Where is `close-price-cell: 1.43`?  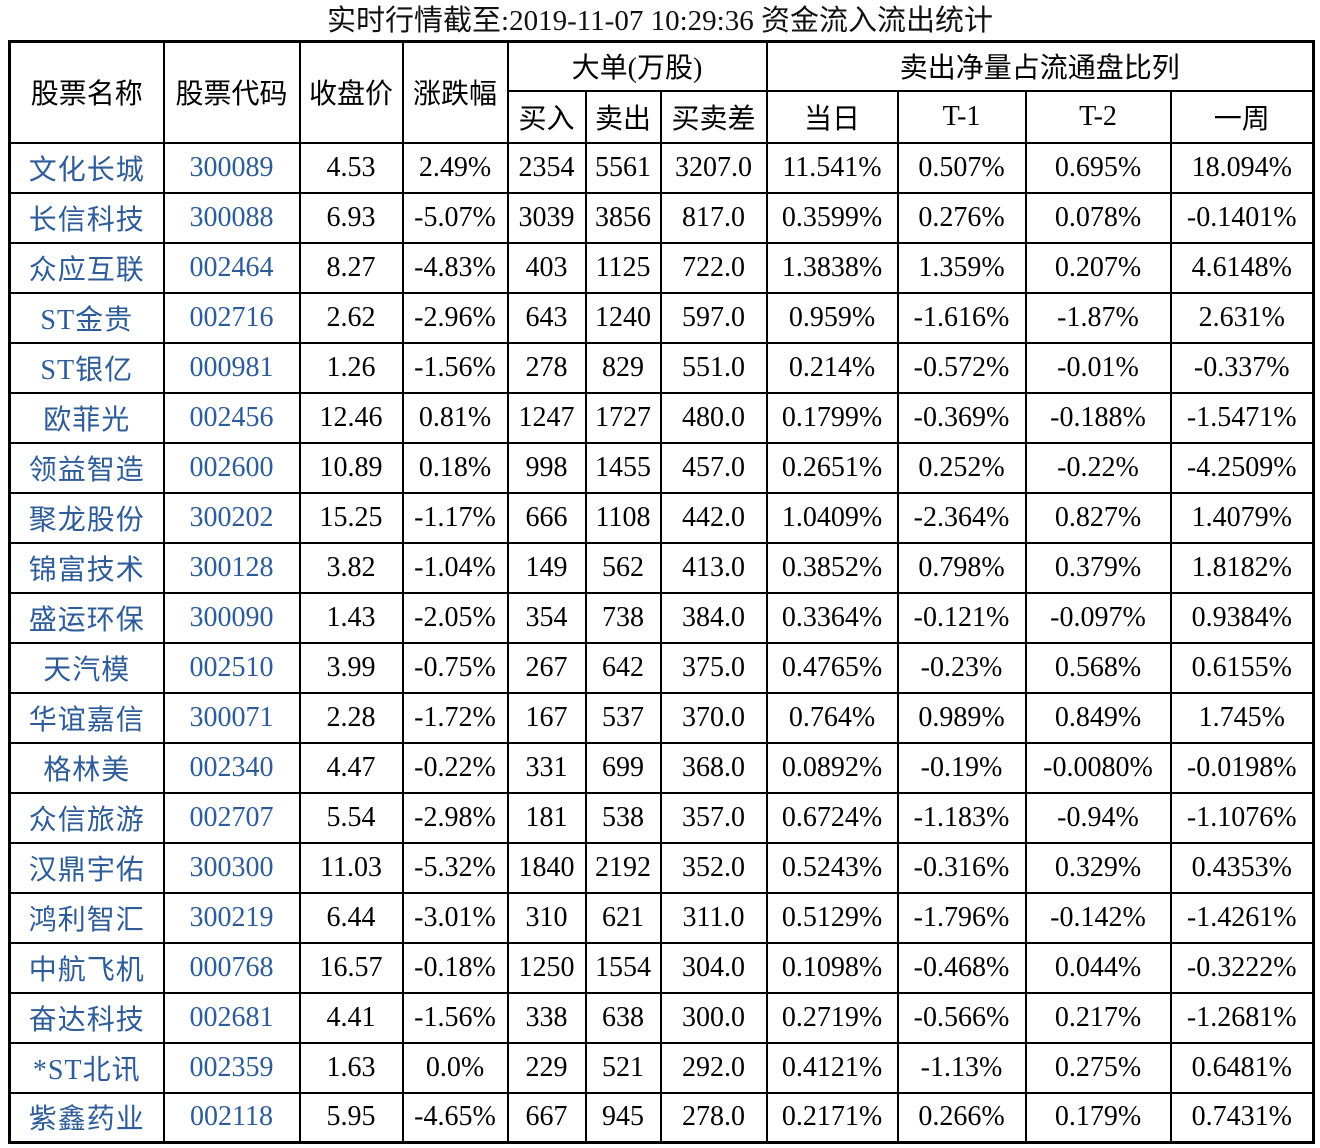
close-price-cell: 1.43 is located at coordinates (351, 617).